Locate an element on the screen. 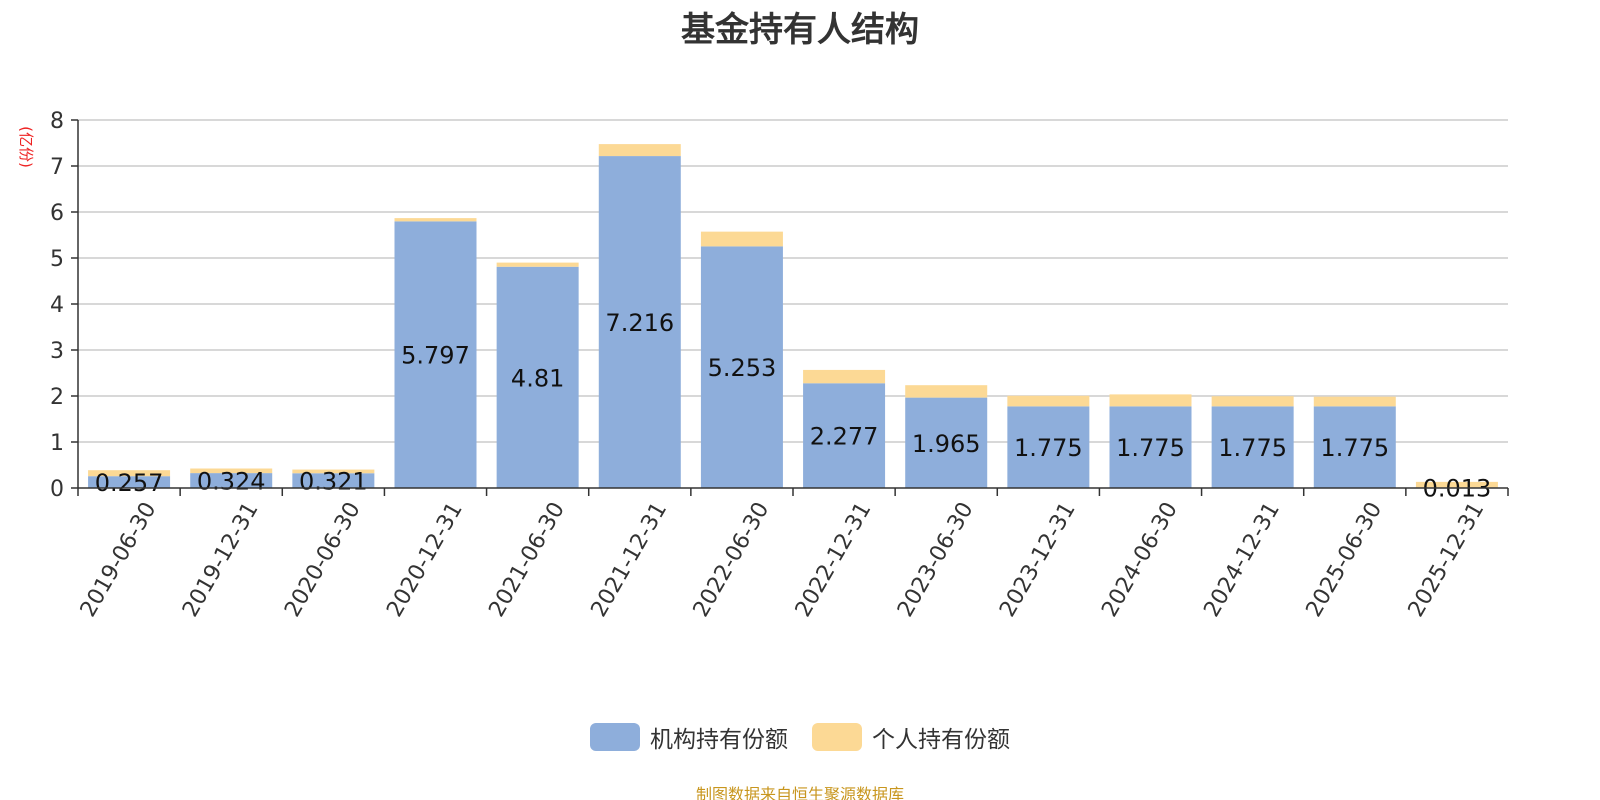 Image resolution: width=1600 pixels, height=800 pixels. y-tick-label-4: 4 is located at coordinates (57, 305).